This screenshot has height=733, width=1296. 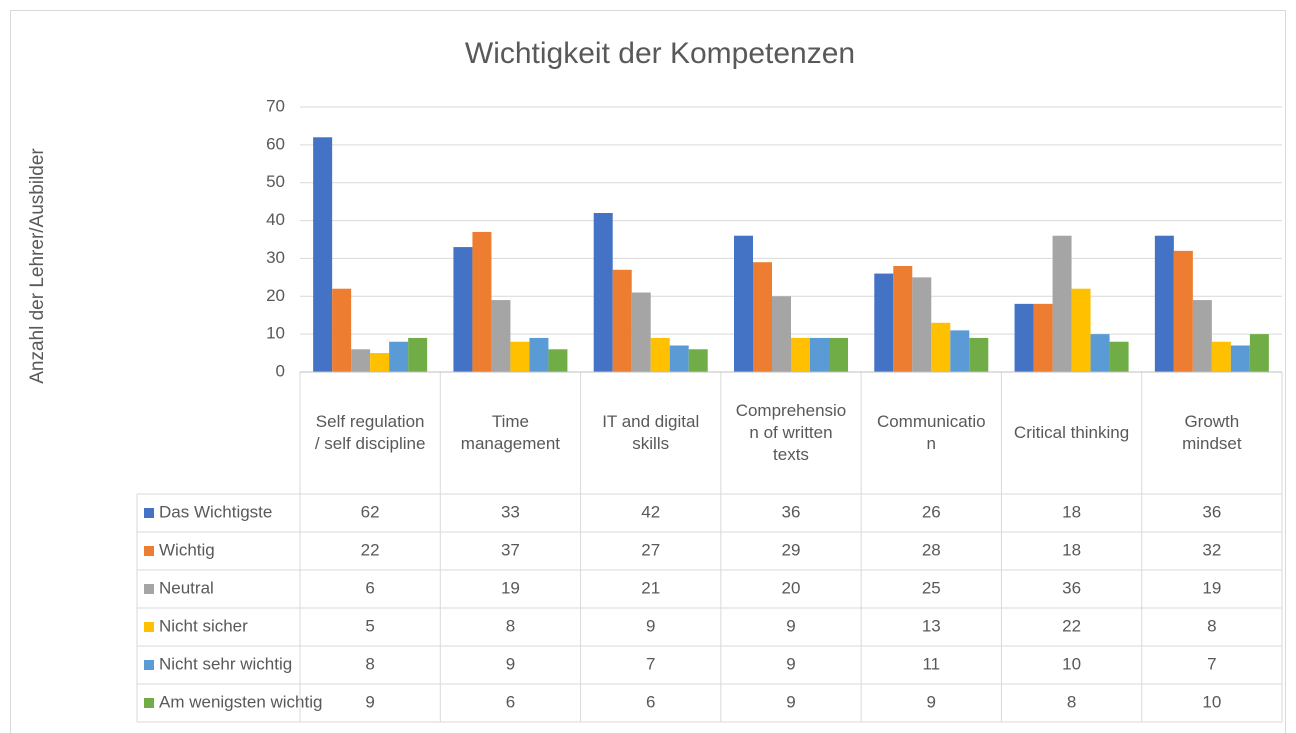 I want to click on y-tick-label: 20, so click(x=275, y=295).